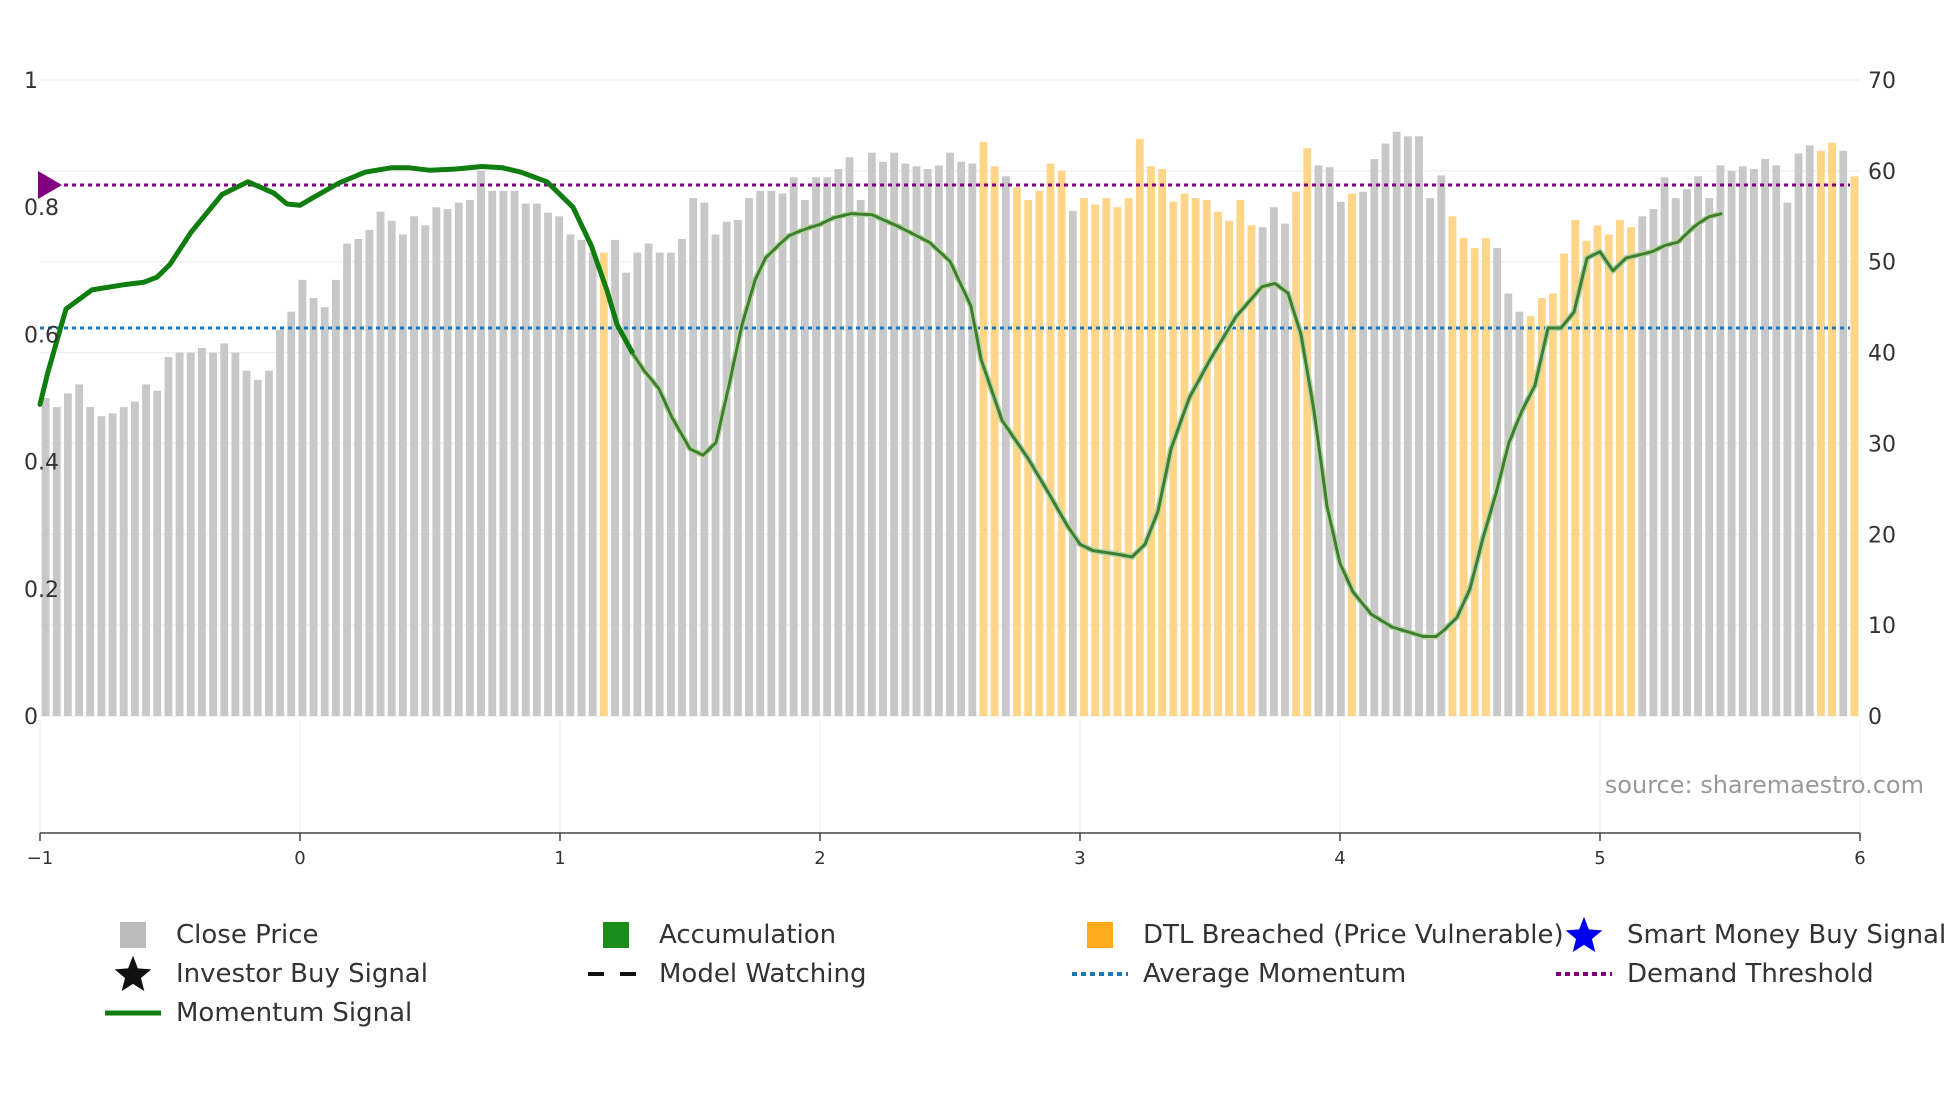 This screenshot has height=1102, width=1960. I want to click on x-axis-tick-label: 2, so click(819, 858).